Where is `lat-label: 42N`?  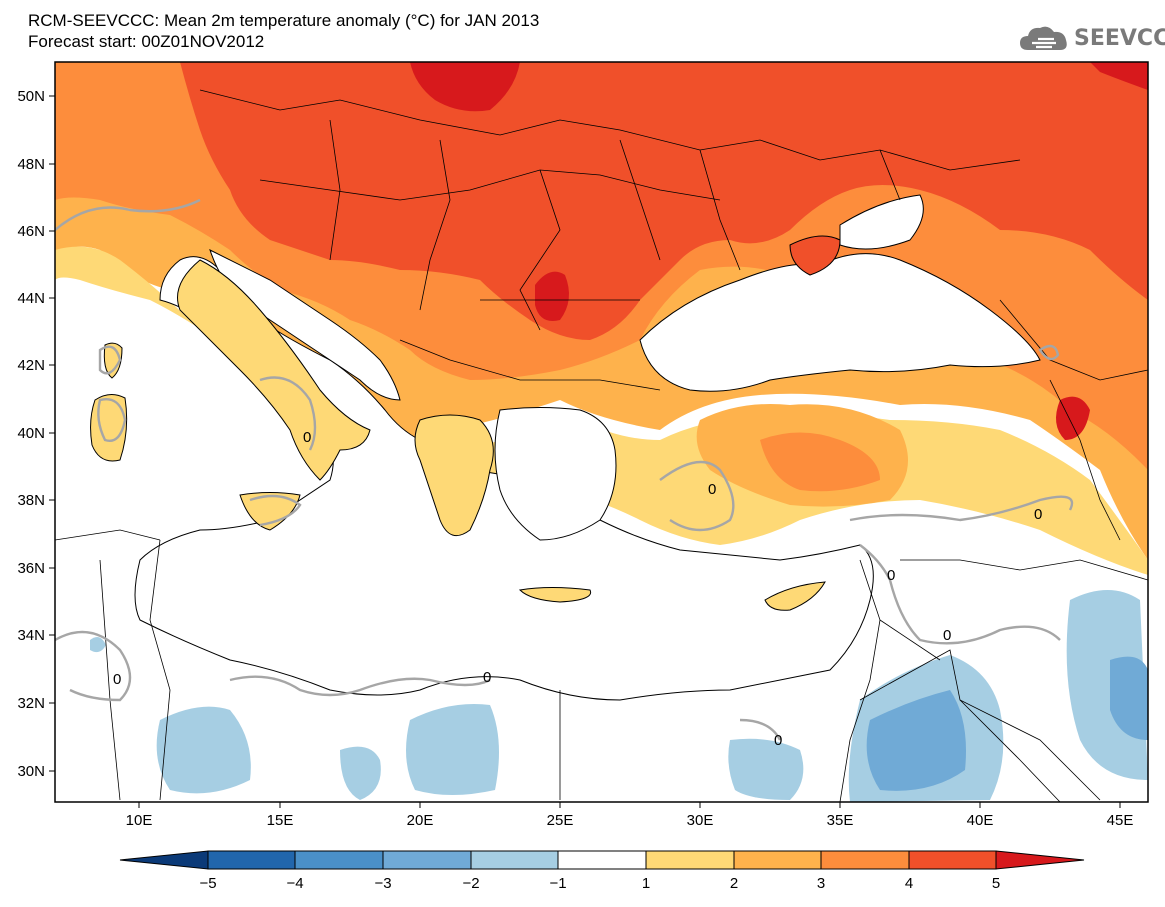 lat-label: 42N is located at coordinates (31, 365).